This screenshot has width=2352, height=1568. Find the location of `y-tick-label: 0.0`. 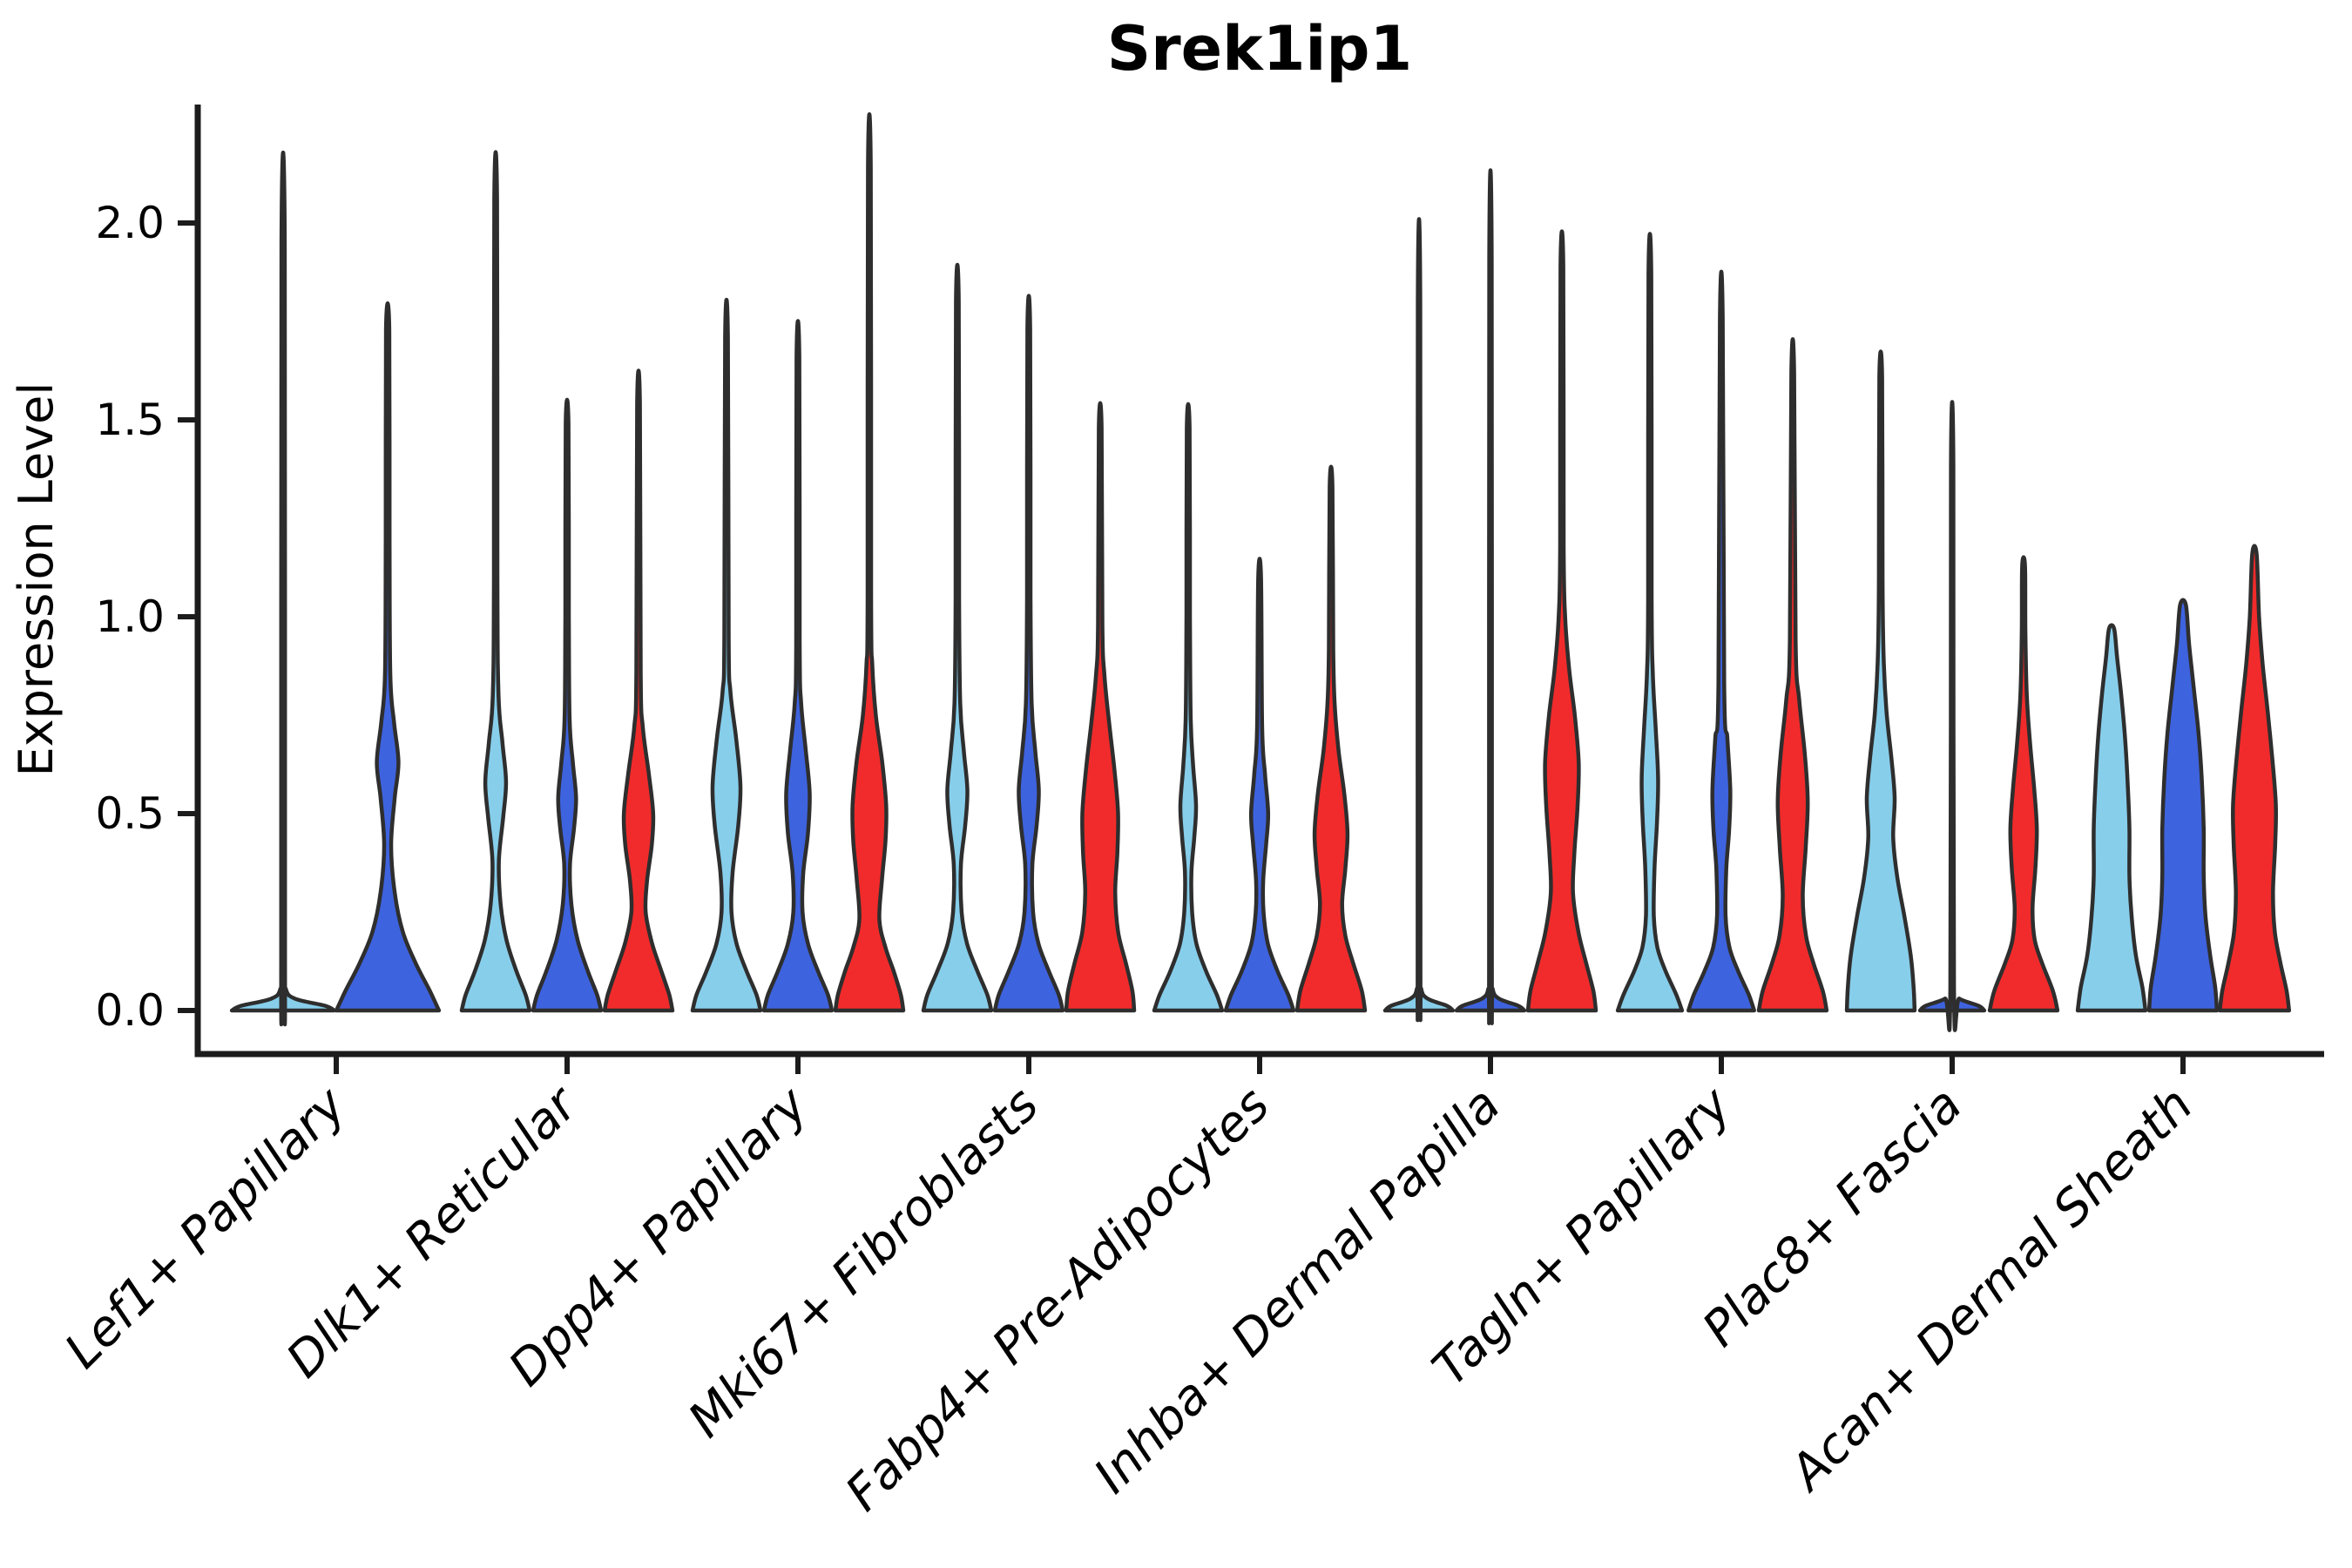

y-tick-label: 0.0 is located at coordinates (130, 1011).